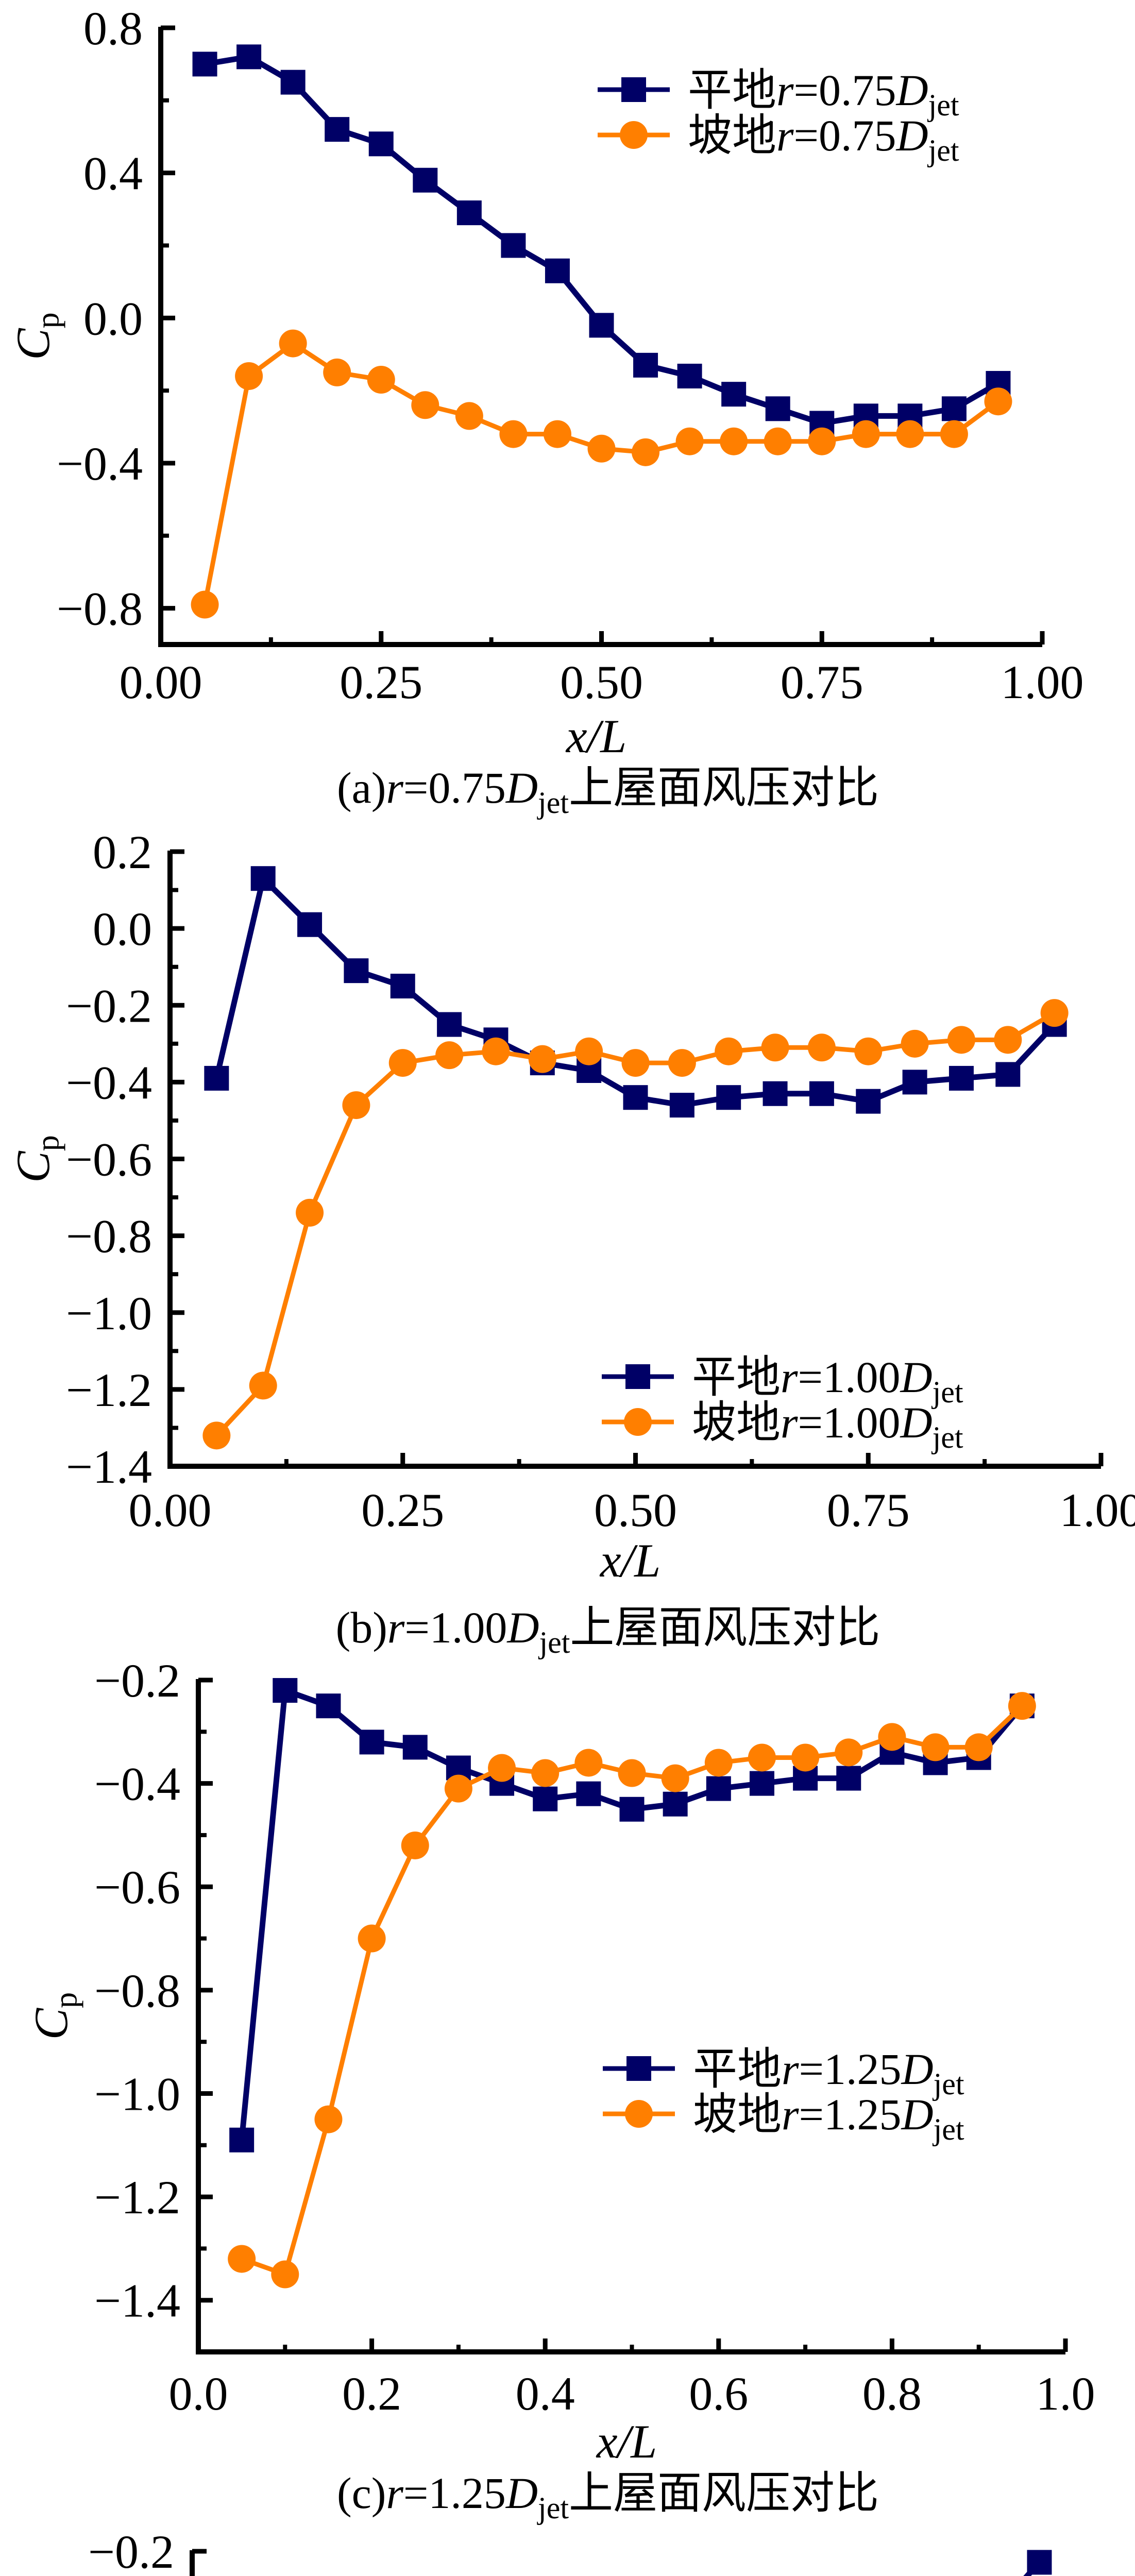  I want to click on legend-item-slope: 坡地r=1.25Djet, so click(784, 2118).